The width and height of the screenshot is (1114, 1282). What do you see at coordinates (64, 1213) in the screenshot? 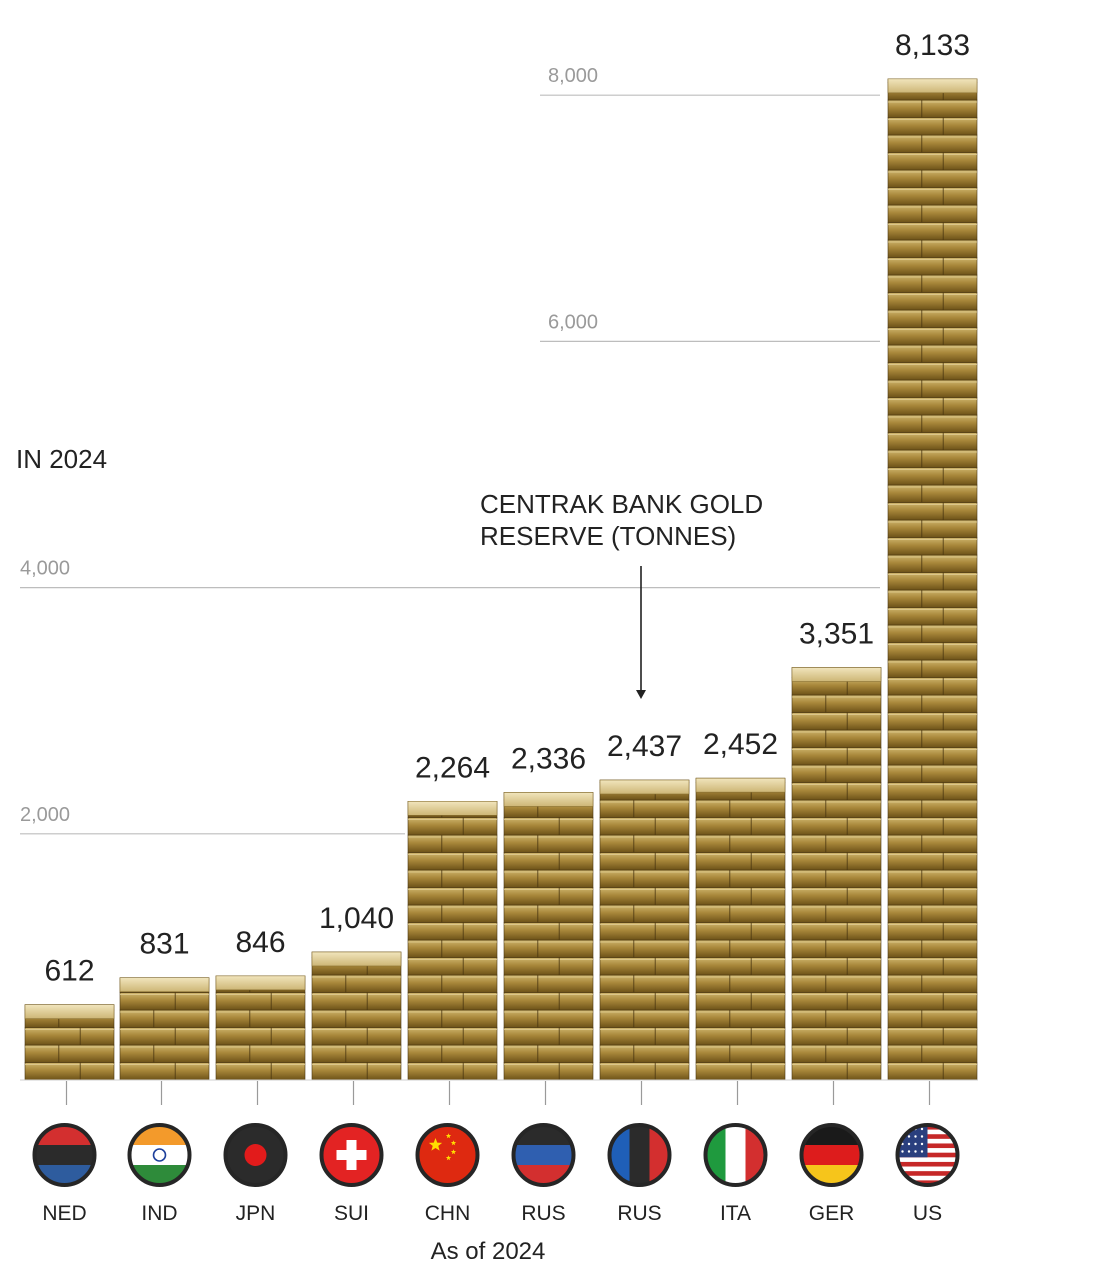
I see `x-tick-label: NED` at bounding box center [64, 1213].